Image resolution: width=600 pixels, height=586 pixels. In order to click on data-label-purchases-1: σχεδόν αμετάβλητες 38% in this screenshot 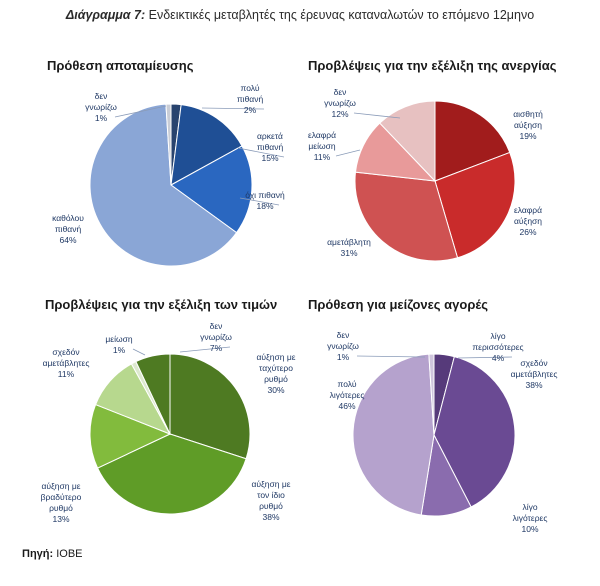, I will do `click(534, 374)`.